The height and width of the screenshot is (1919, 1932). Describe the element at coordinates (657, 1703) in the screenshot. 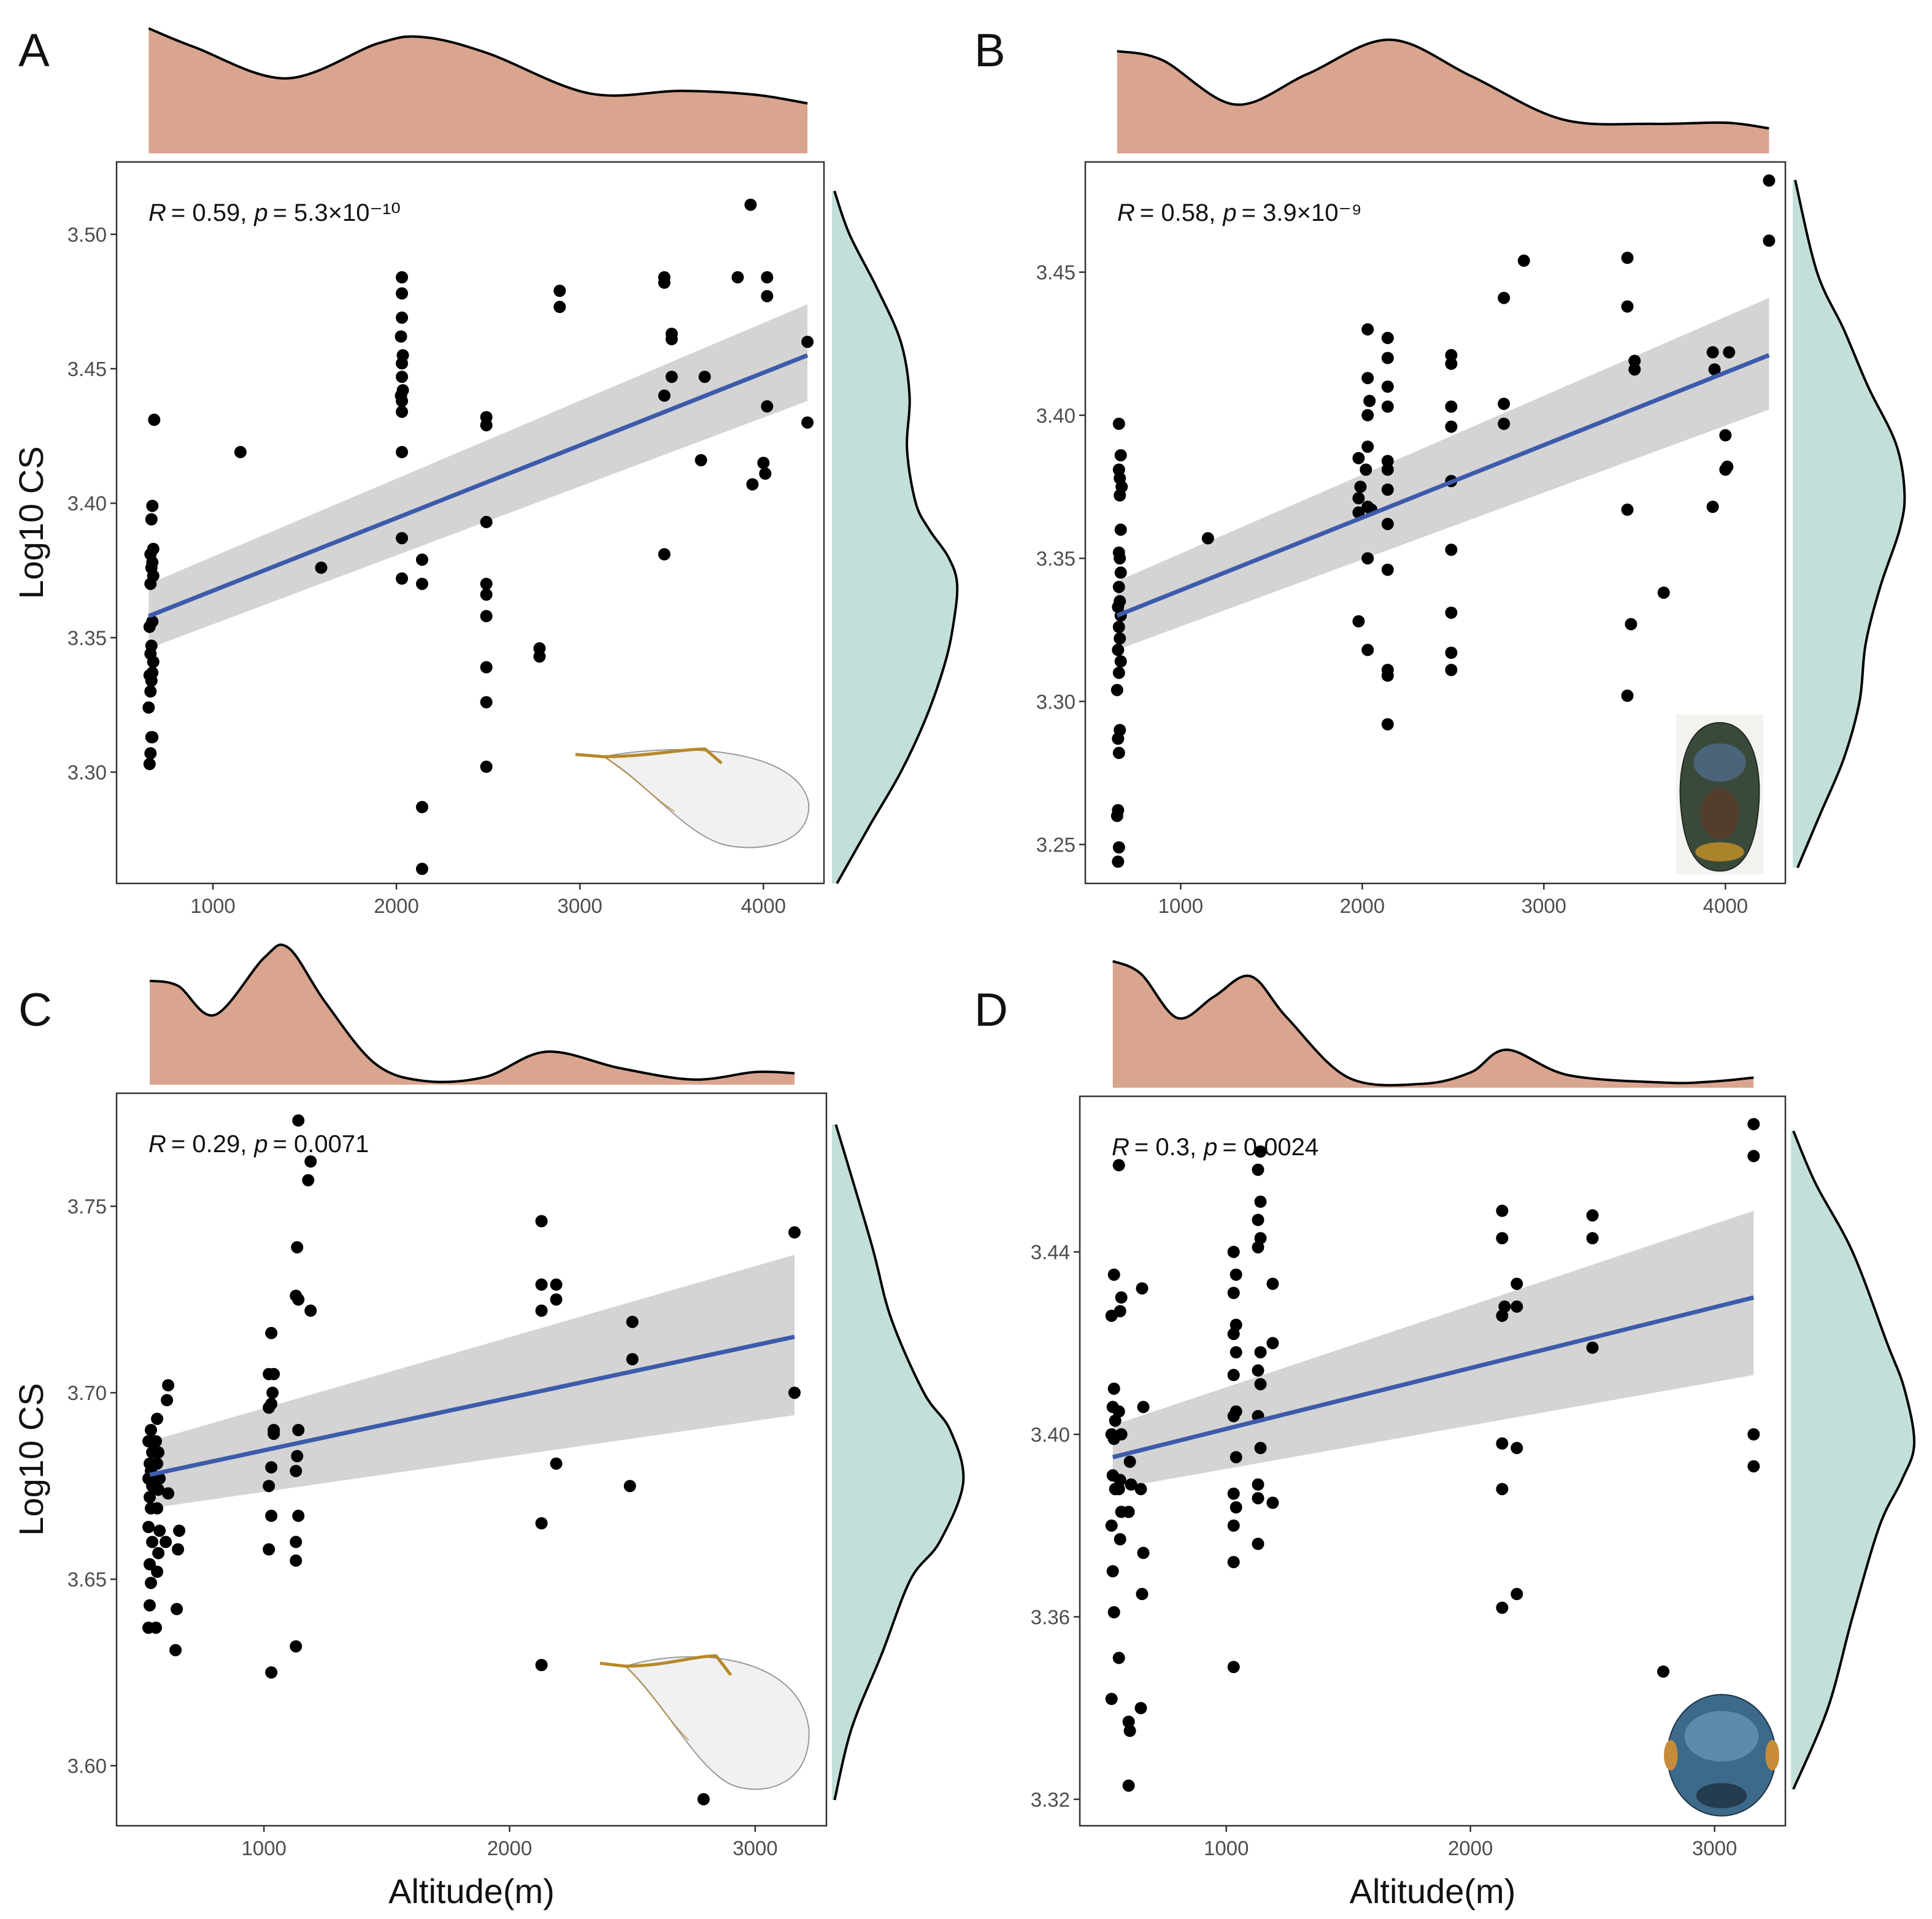

I see `wing-vein-basal` at that location.